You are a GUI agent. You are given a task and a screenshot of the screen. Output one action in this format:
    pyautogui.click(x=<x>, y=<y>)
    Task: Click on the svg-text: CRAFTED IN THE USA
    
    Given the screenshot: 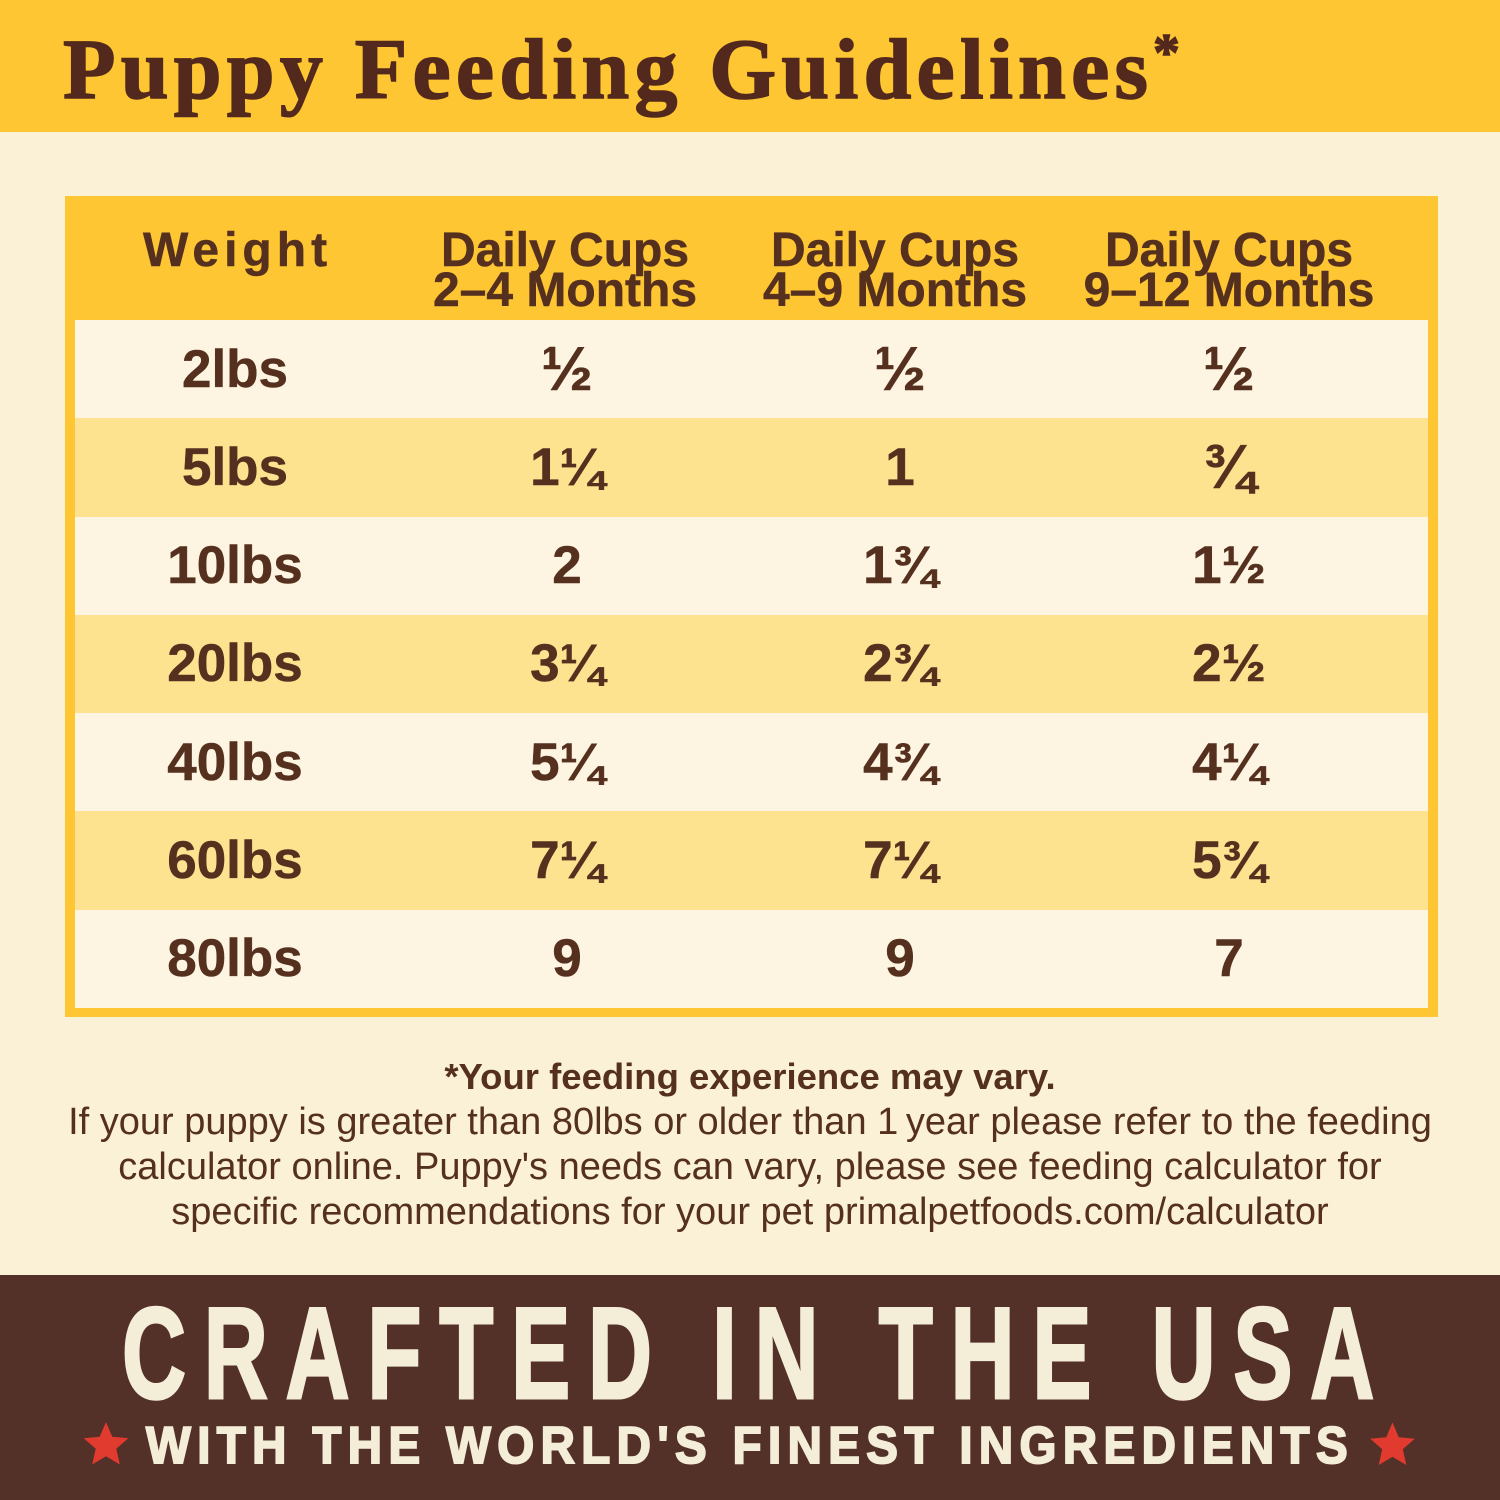 What is the action you would take?
    pyautogui.click(x=757, y=1353)
    